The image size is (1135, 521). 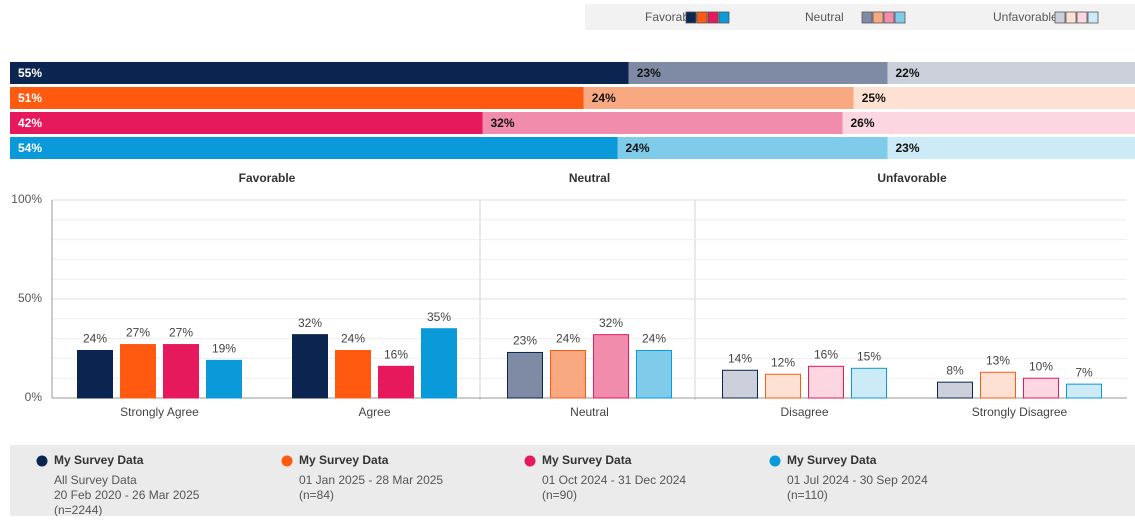 I want to click on section-header: Unfavorable, so click(x=912, y=178).